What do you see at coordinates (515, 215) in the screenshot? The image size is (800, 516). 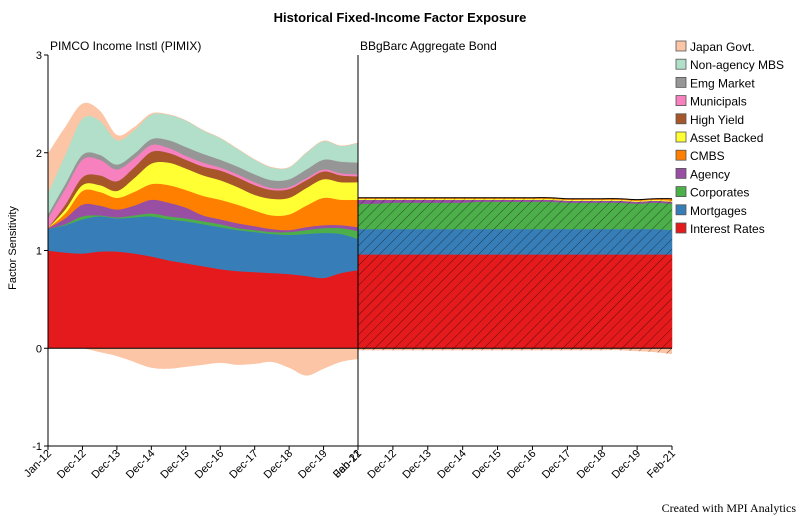 I see `hatch-corporates` at bounding box center [515, 215].